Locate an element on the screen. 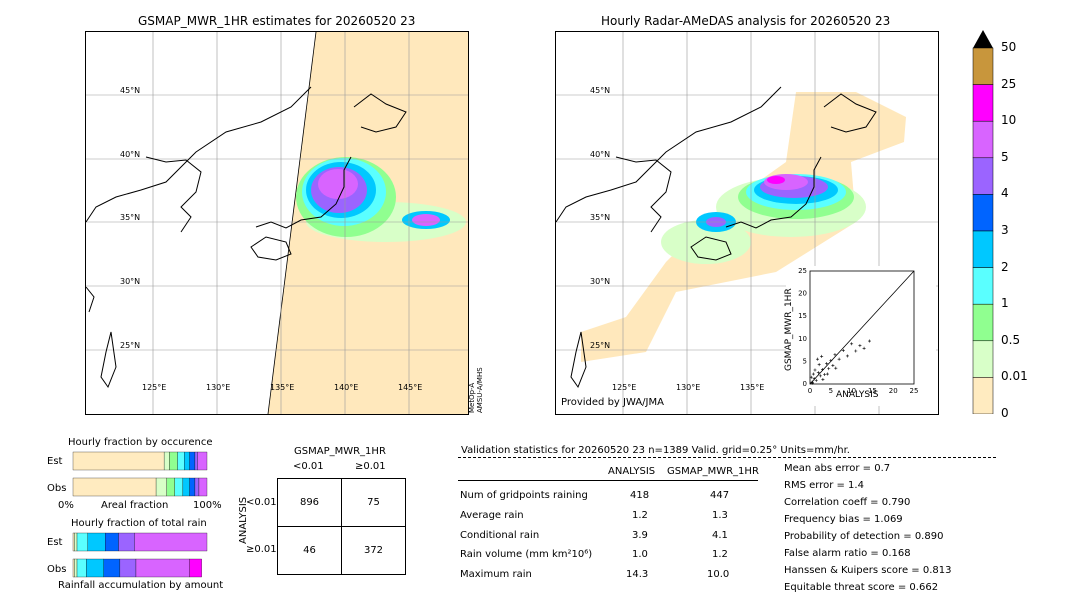 Image resolution: width=1080 pixels, height=612 pixels. colorbar-tick-label: 3 is located at coordinates (1005, 230).